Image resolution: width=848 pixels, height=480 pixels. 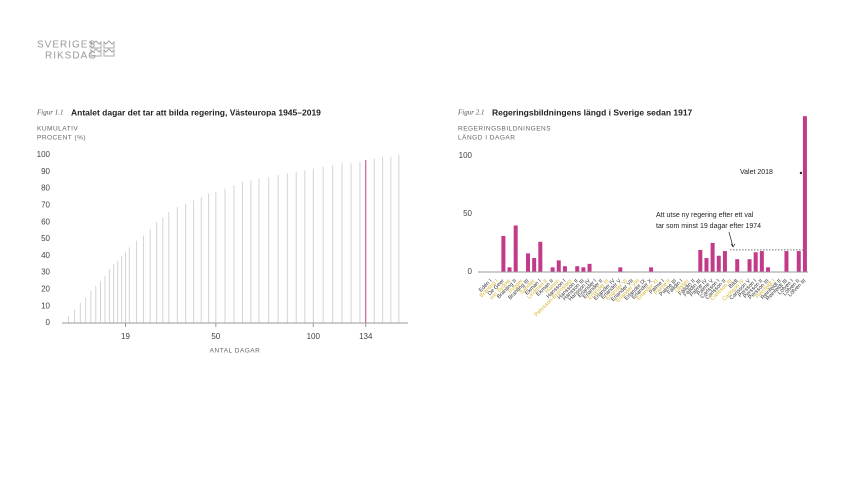 What do you see at coordinates (49, 113) in the screenshot?
I see `figure-label: Figur 1.1` at bounding box center [49, 113].